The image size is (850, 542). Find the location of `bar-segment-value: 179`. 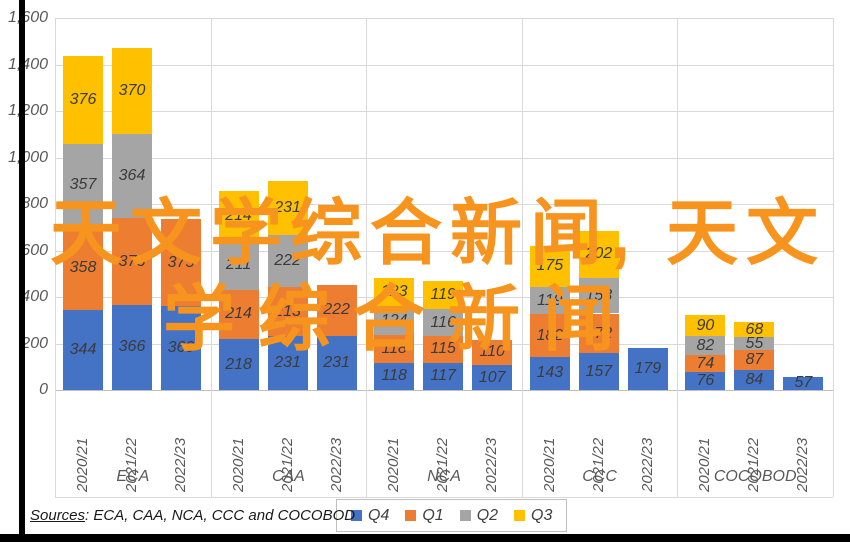

bar-segment-value: 179 is located at coordinates (648, 369).